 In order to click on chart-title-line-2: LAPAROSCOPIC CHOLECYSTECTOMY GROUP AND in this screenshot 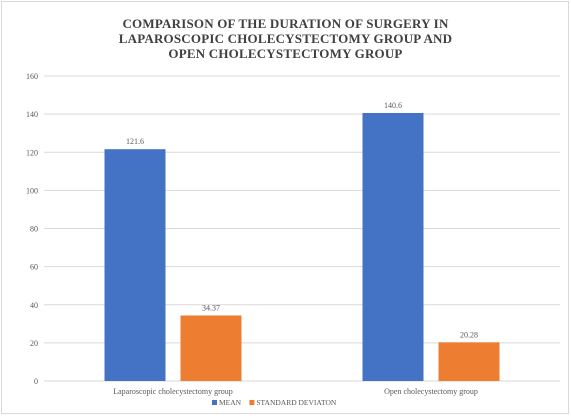, I will do `click(285, 38)`.